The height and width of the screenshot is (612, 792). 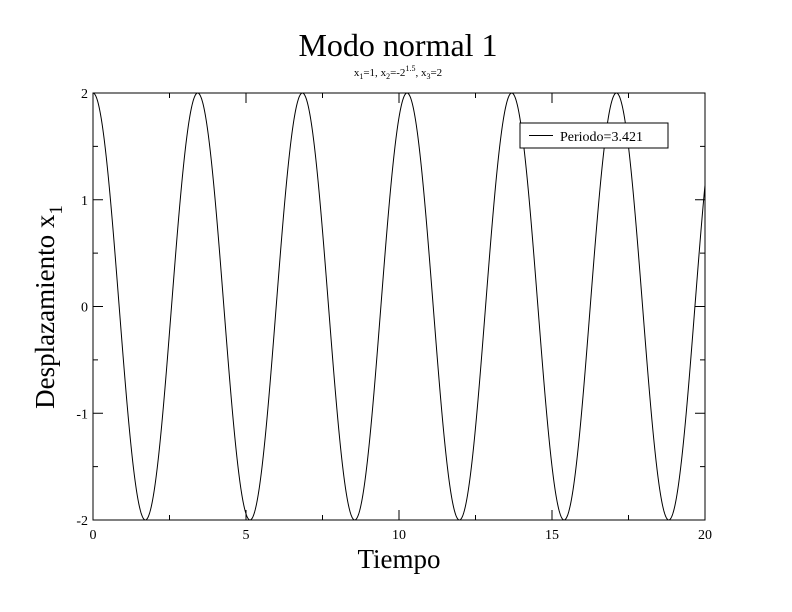 I want to click on y-axis-label: Desplazamiento x1, so click(x=48, y=307).